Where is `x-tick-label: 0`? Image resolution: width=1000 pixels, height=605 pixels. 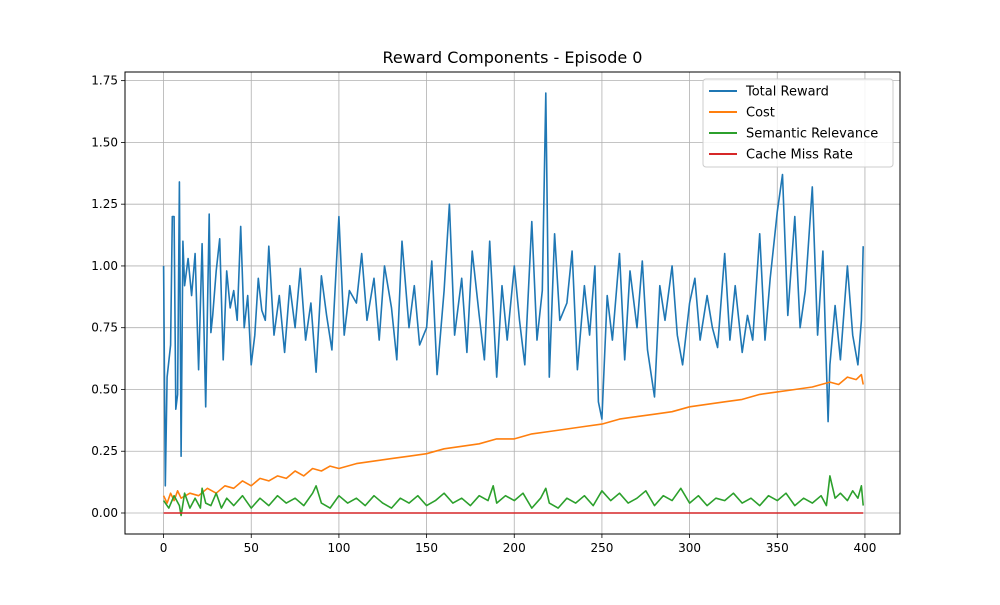
x-tick-label: 0 is located at coordinates (164, 548).